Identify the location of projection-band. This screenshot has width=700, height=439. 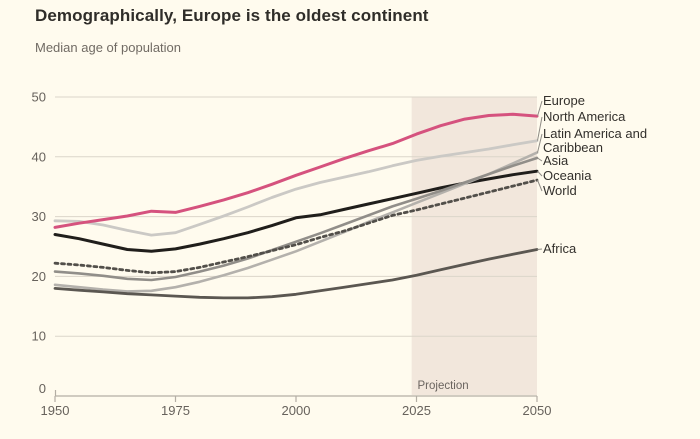
(474, 246).